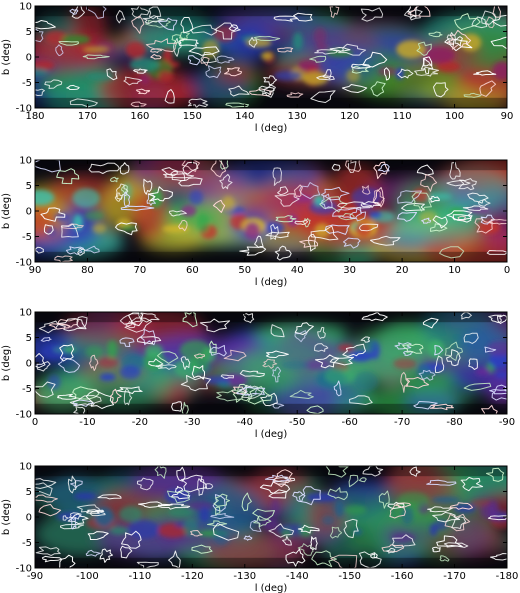 The image size is (520, 593). Describe the element at coordinates (507, 576) in the screenshot. I see `x-tick-label: -180` at that location.